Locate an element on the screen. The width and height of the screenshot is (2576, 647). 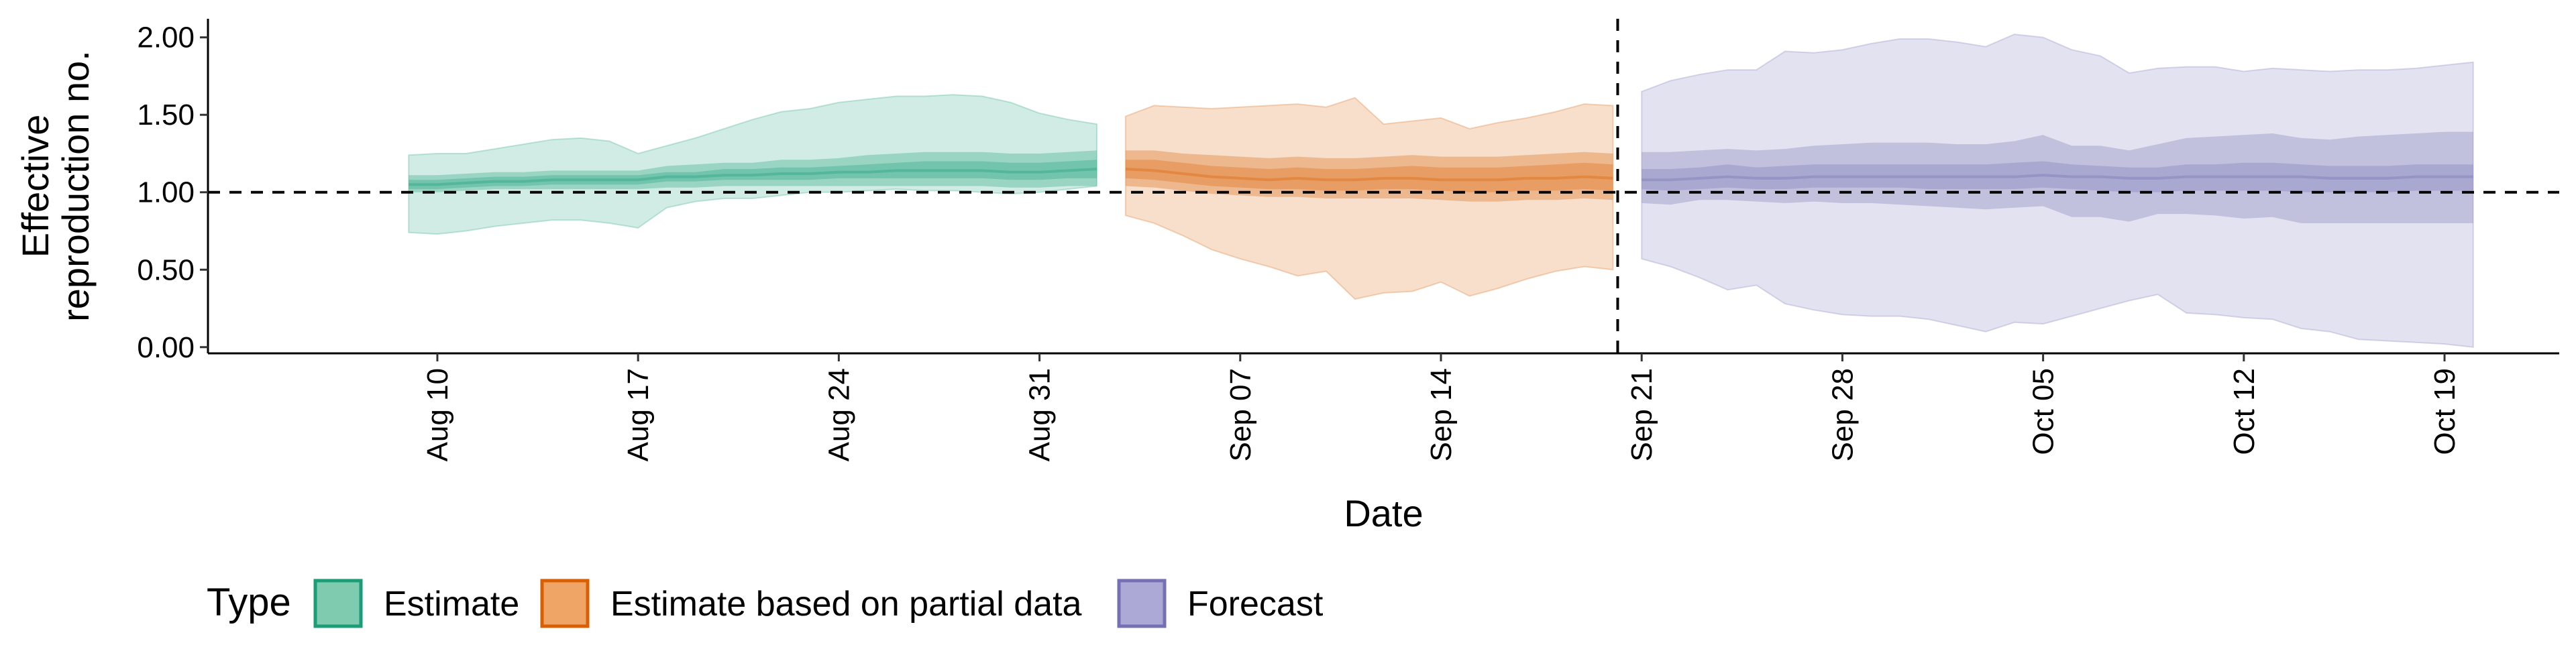
y-tick-label: 1.50 is located at coordinates (166, 115).